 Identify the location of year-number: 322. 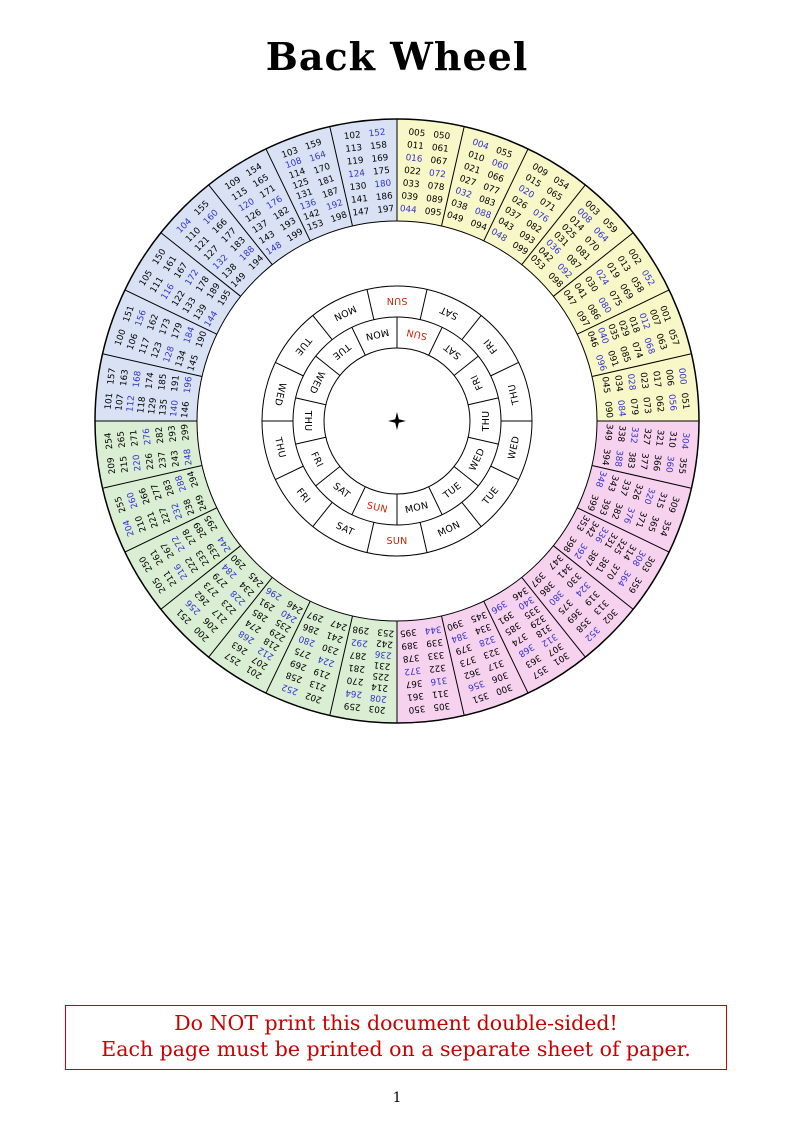
(437, 668).